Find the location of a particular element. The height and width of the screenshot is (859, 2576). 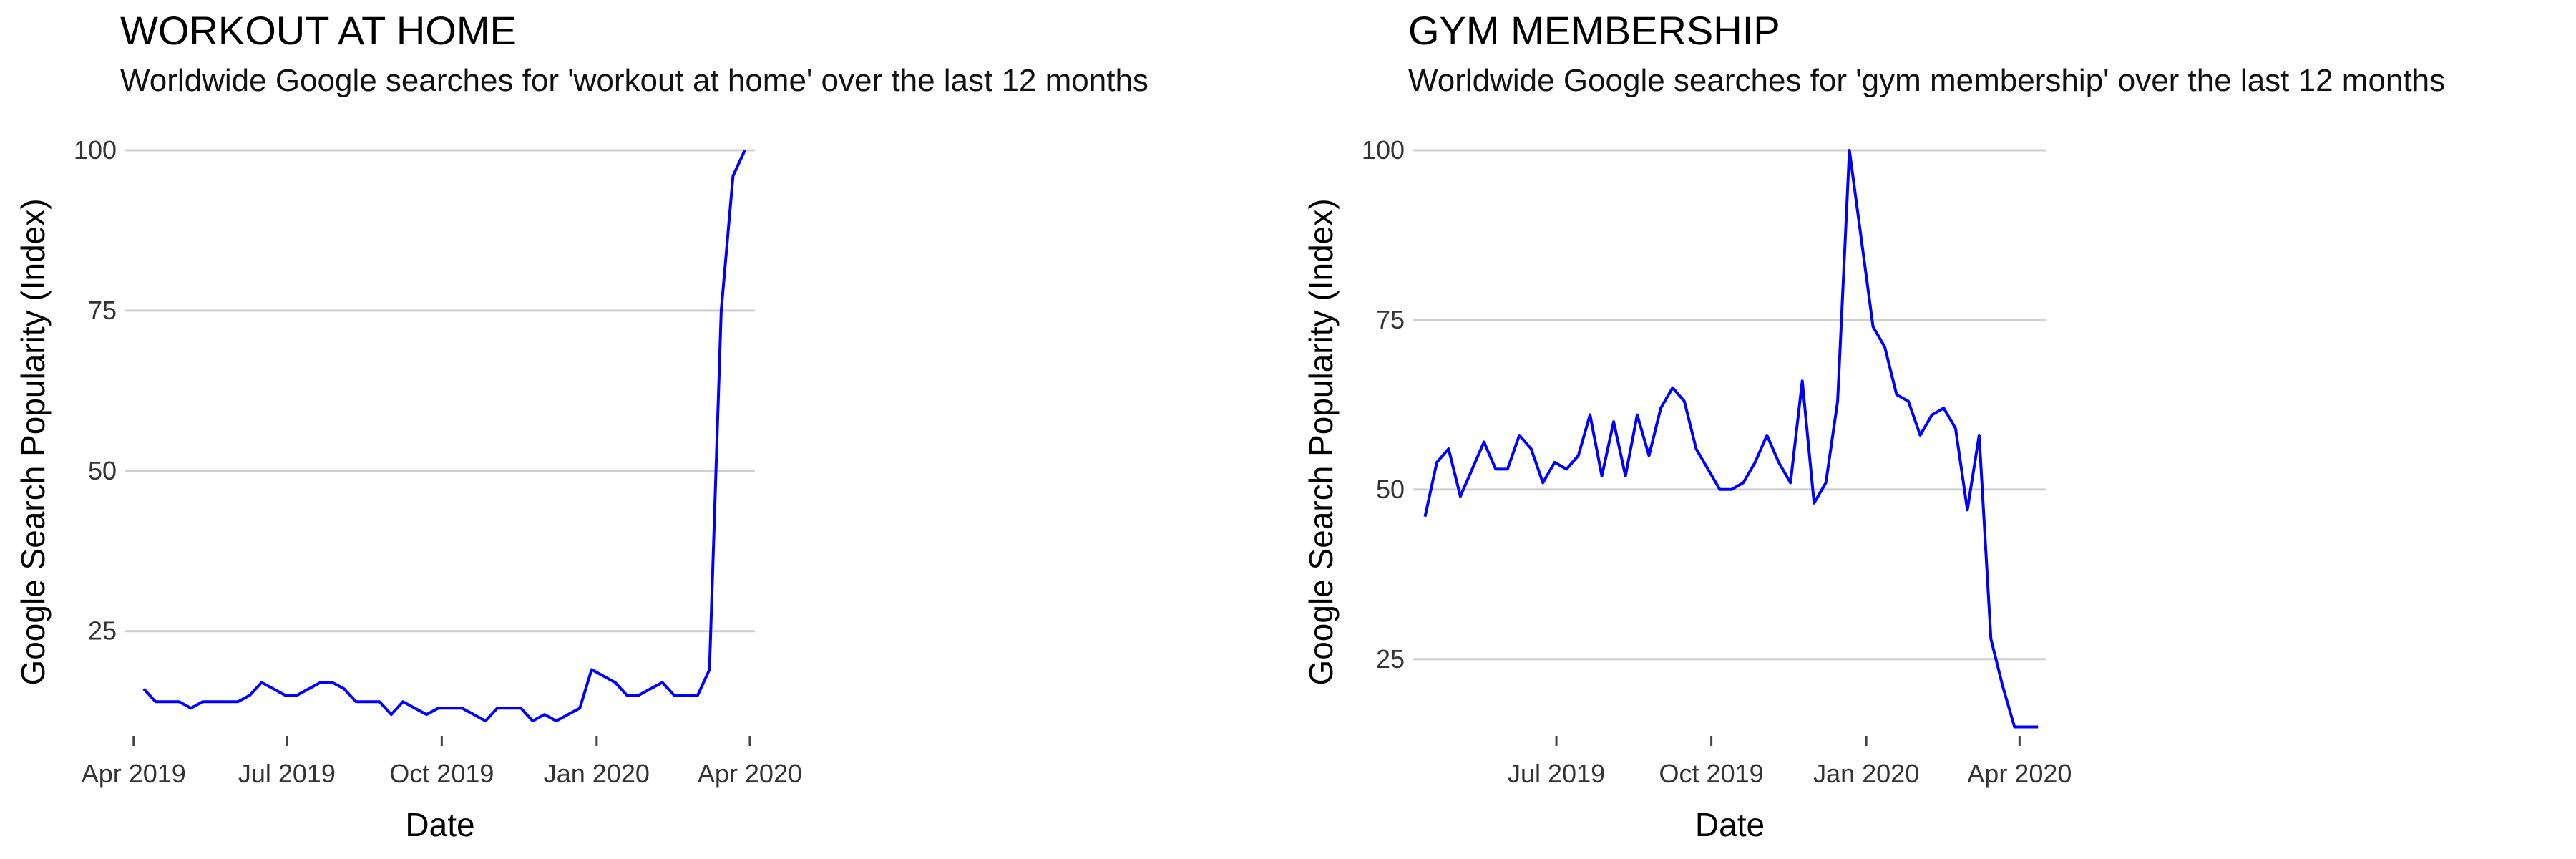

x-tick-label: Apr 2019 is located at coordinates (134, 773).